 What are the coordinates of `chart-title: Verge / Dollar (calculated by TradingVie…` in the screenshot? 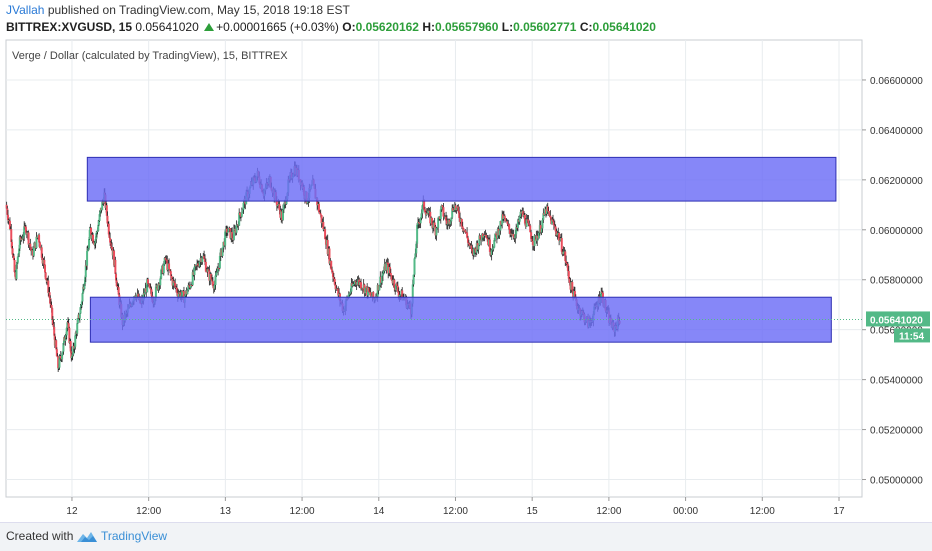 It's located at (150, 56).